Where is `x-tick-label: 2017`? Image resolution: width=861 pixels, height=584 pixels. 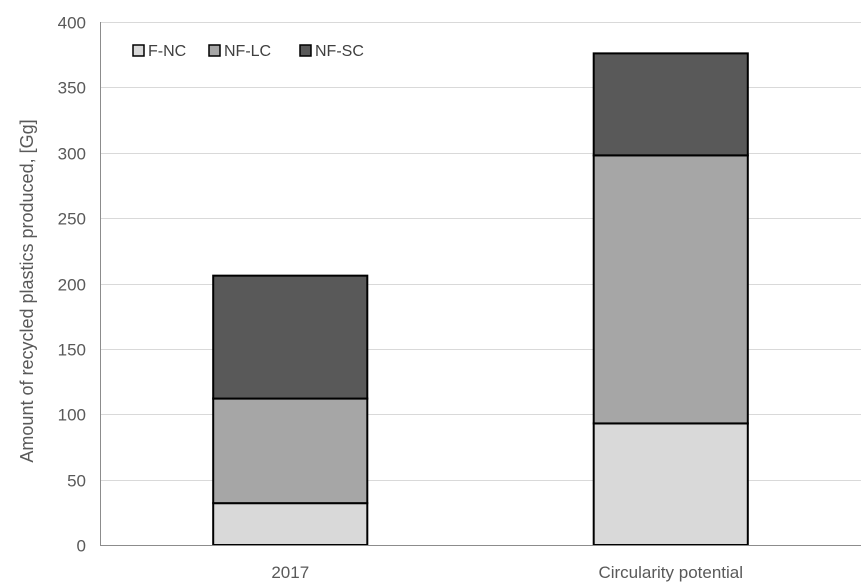 x-tick-label: 2017 is located at coordinates (290, 572).